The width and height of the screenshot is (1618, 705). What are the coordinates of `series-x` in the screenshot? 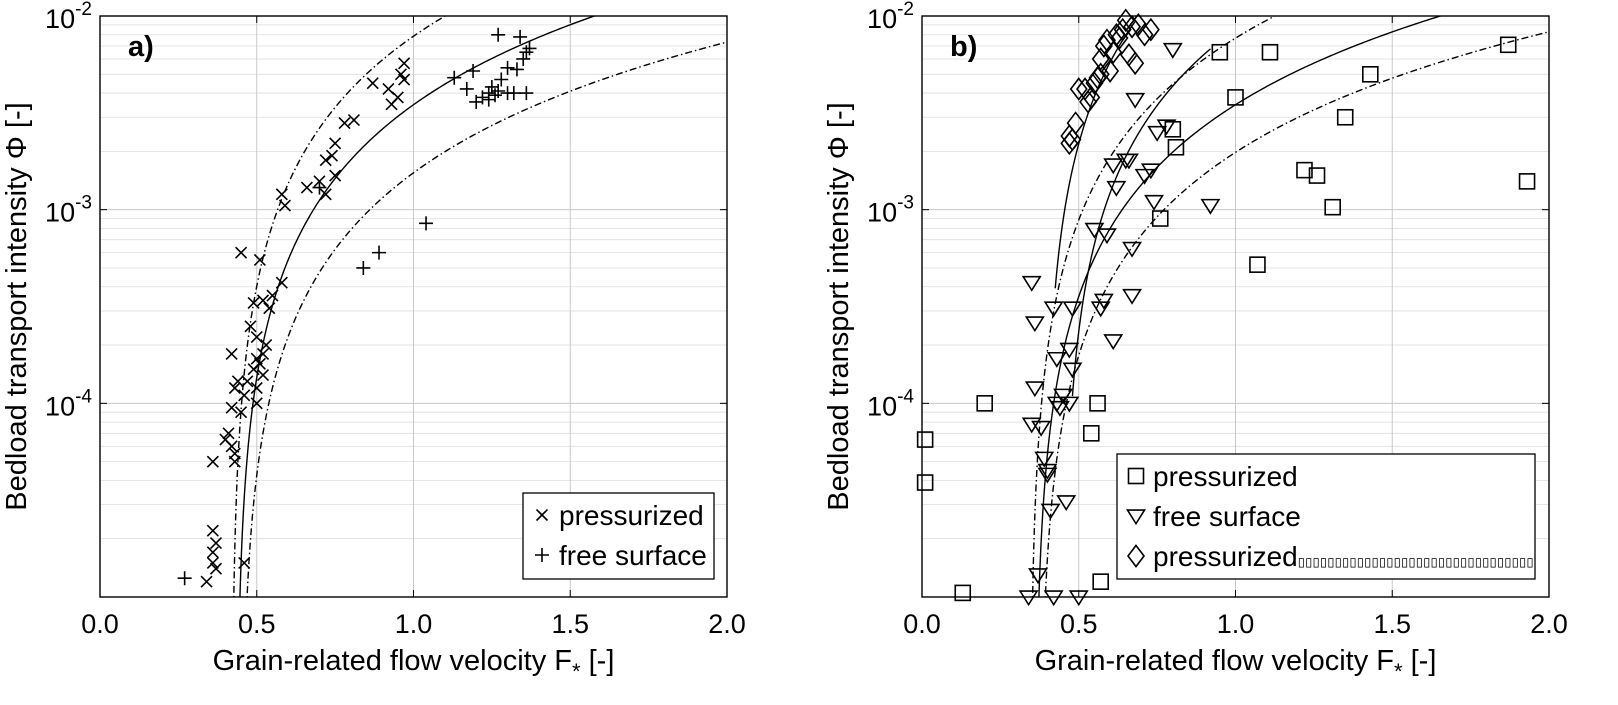 It's located at (305, 322).